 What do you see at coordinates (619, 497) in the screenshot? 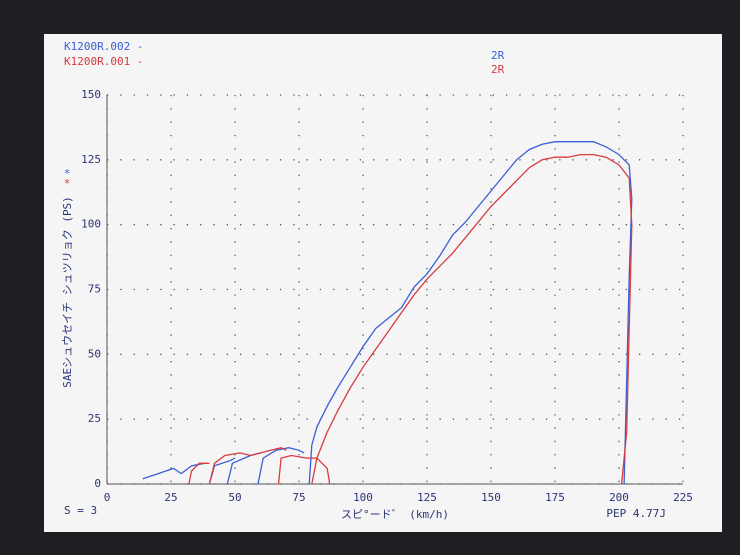
I see `x-tick-label: 200` at bounding box center [619, 497].